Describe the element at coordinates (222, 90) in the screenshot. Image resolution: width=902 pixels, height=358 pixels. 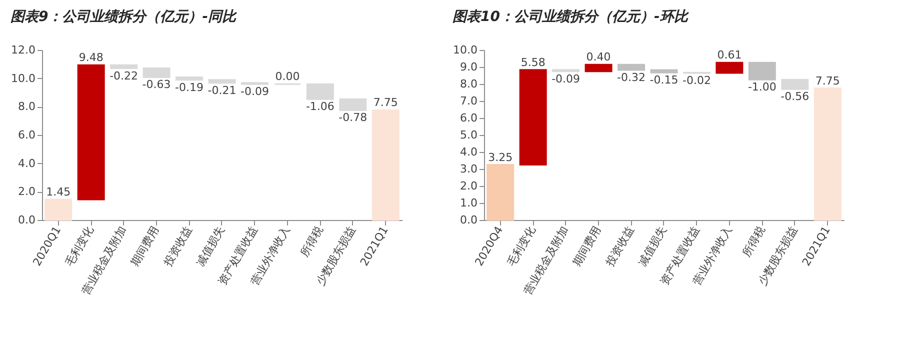
I see `data-label: -0.21` at that location.